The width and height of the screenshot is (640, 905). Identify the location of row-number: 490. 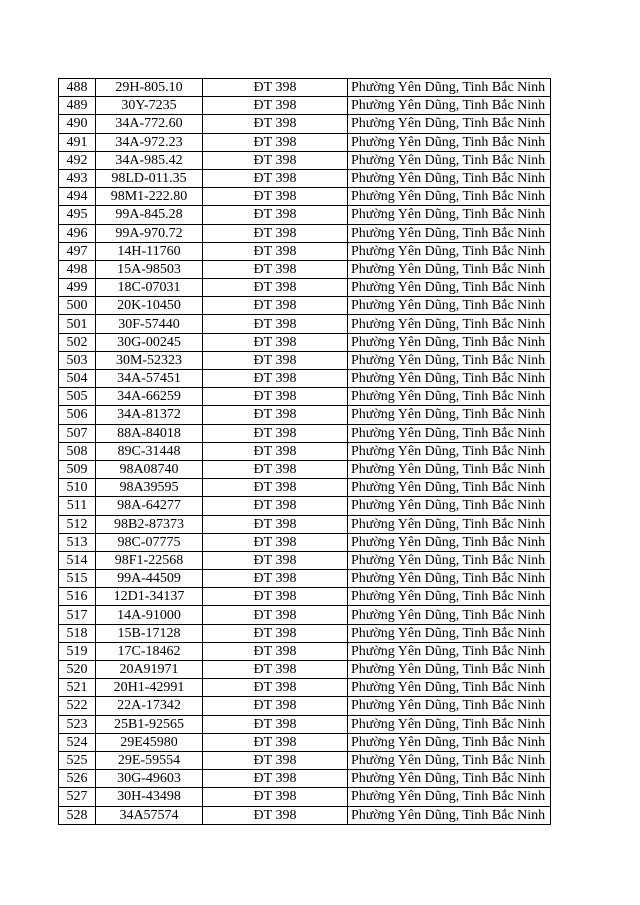
(77, 124).